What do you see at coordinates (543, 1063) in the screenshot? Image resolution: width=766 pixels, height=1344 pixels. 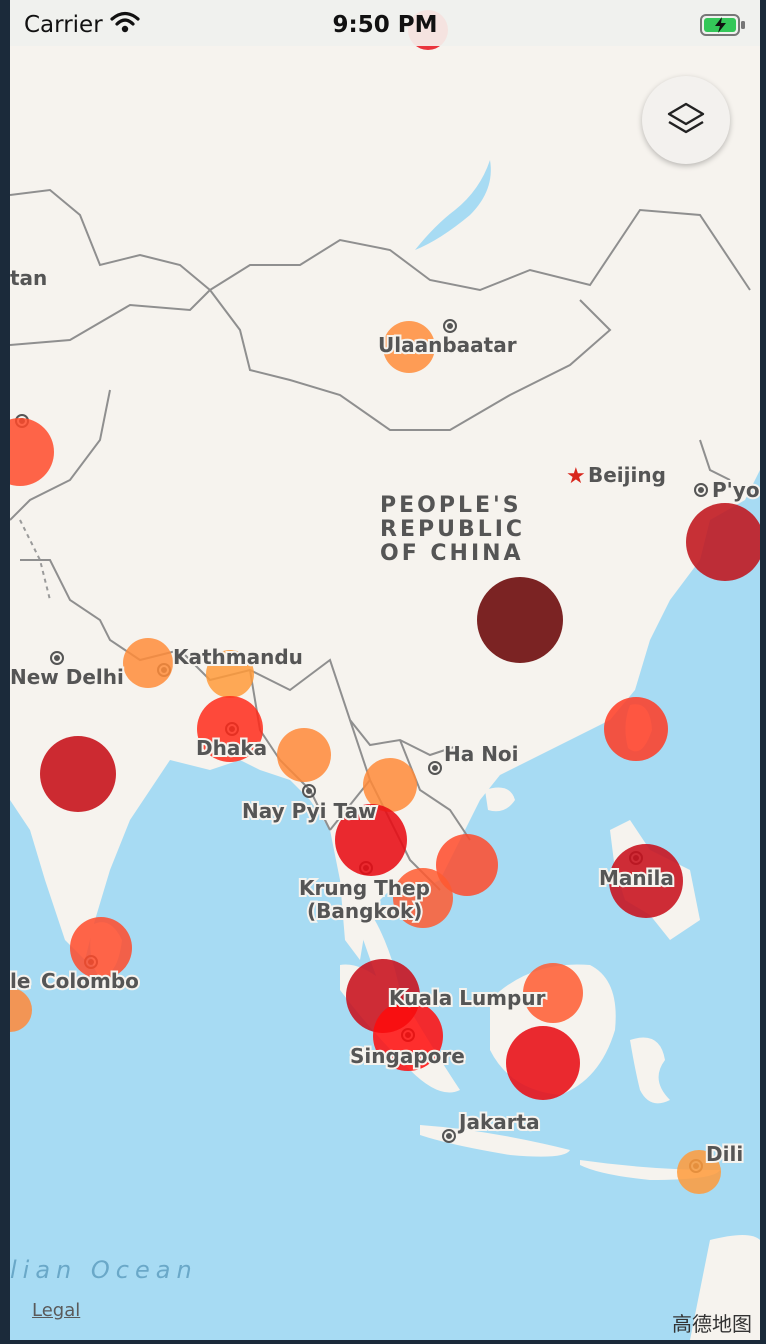 I see `marker-borneo` at bounding box center [543, 1063].